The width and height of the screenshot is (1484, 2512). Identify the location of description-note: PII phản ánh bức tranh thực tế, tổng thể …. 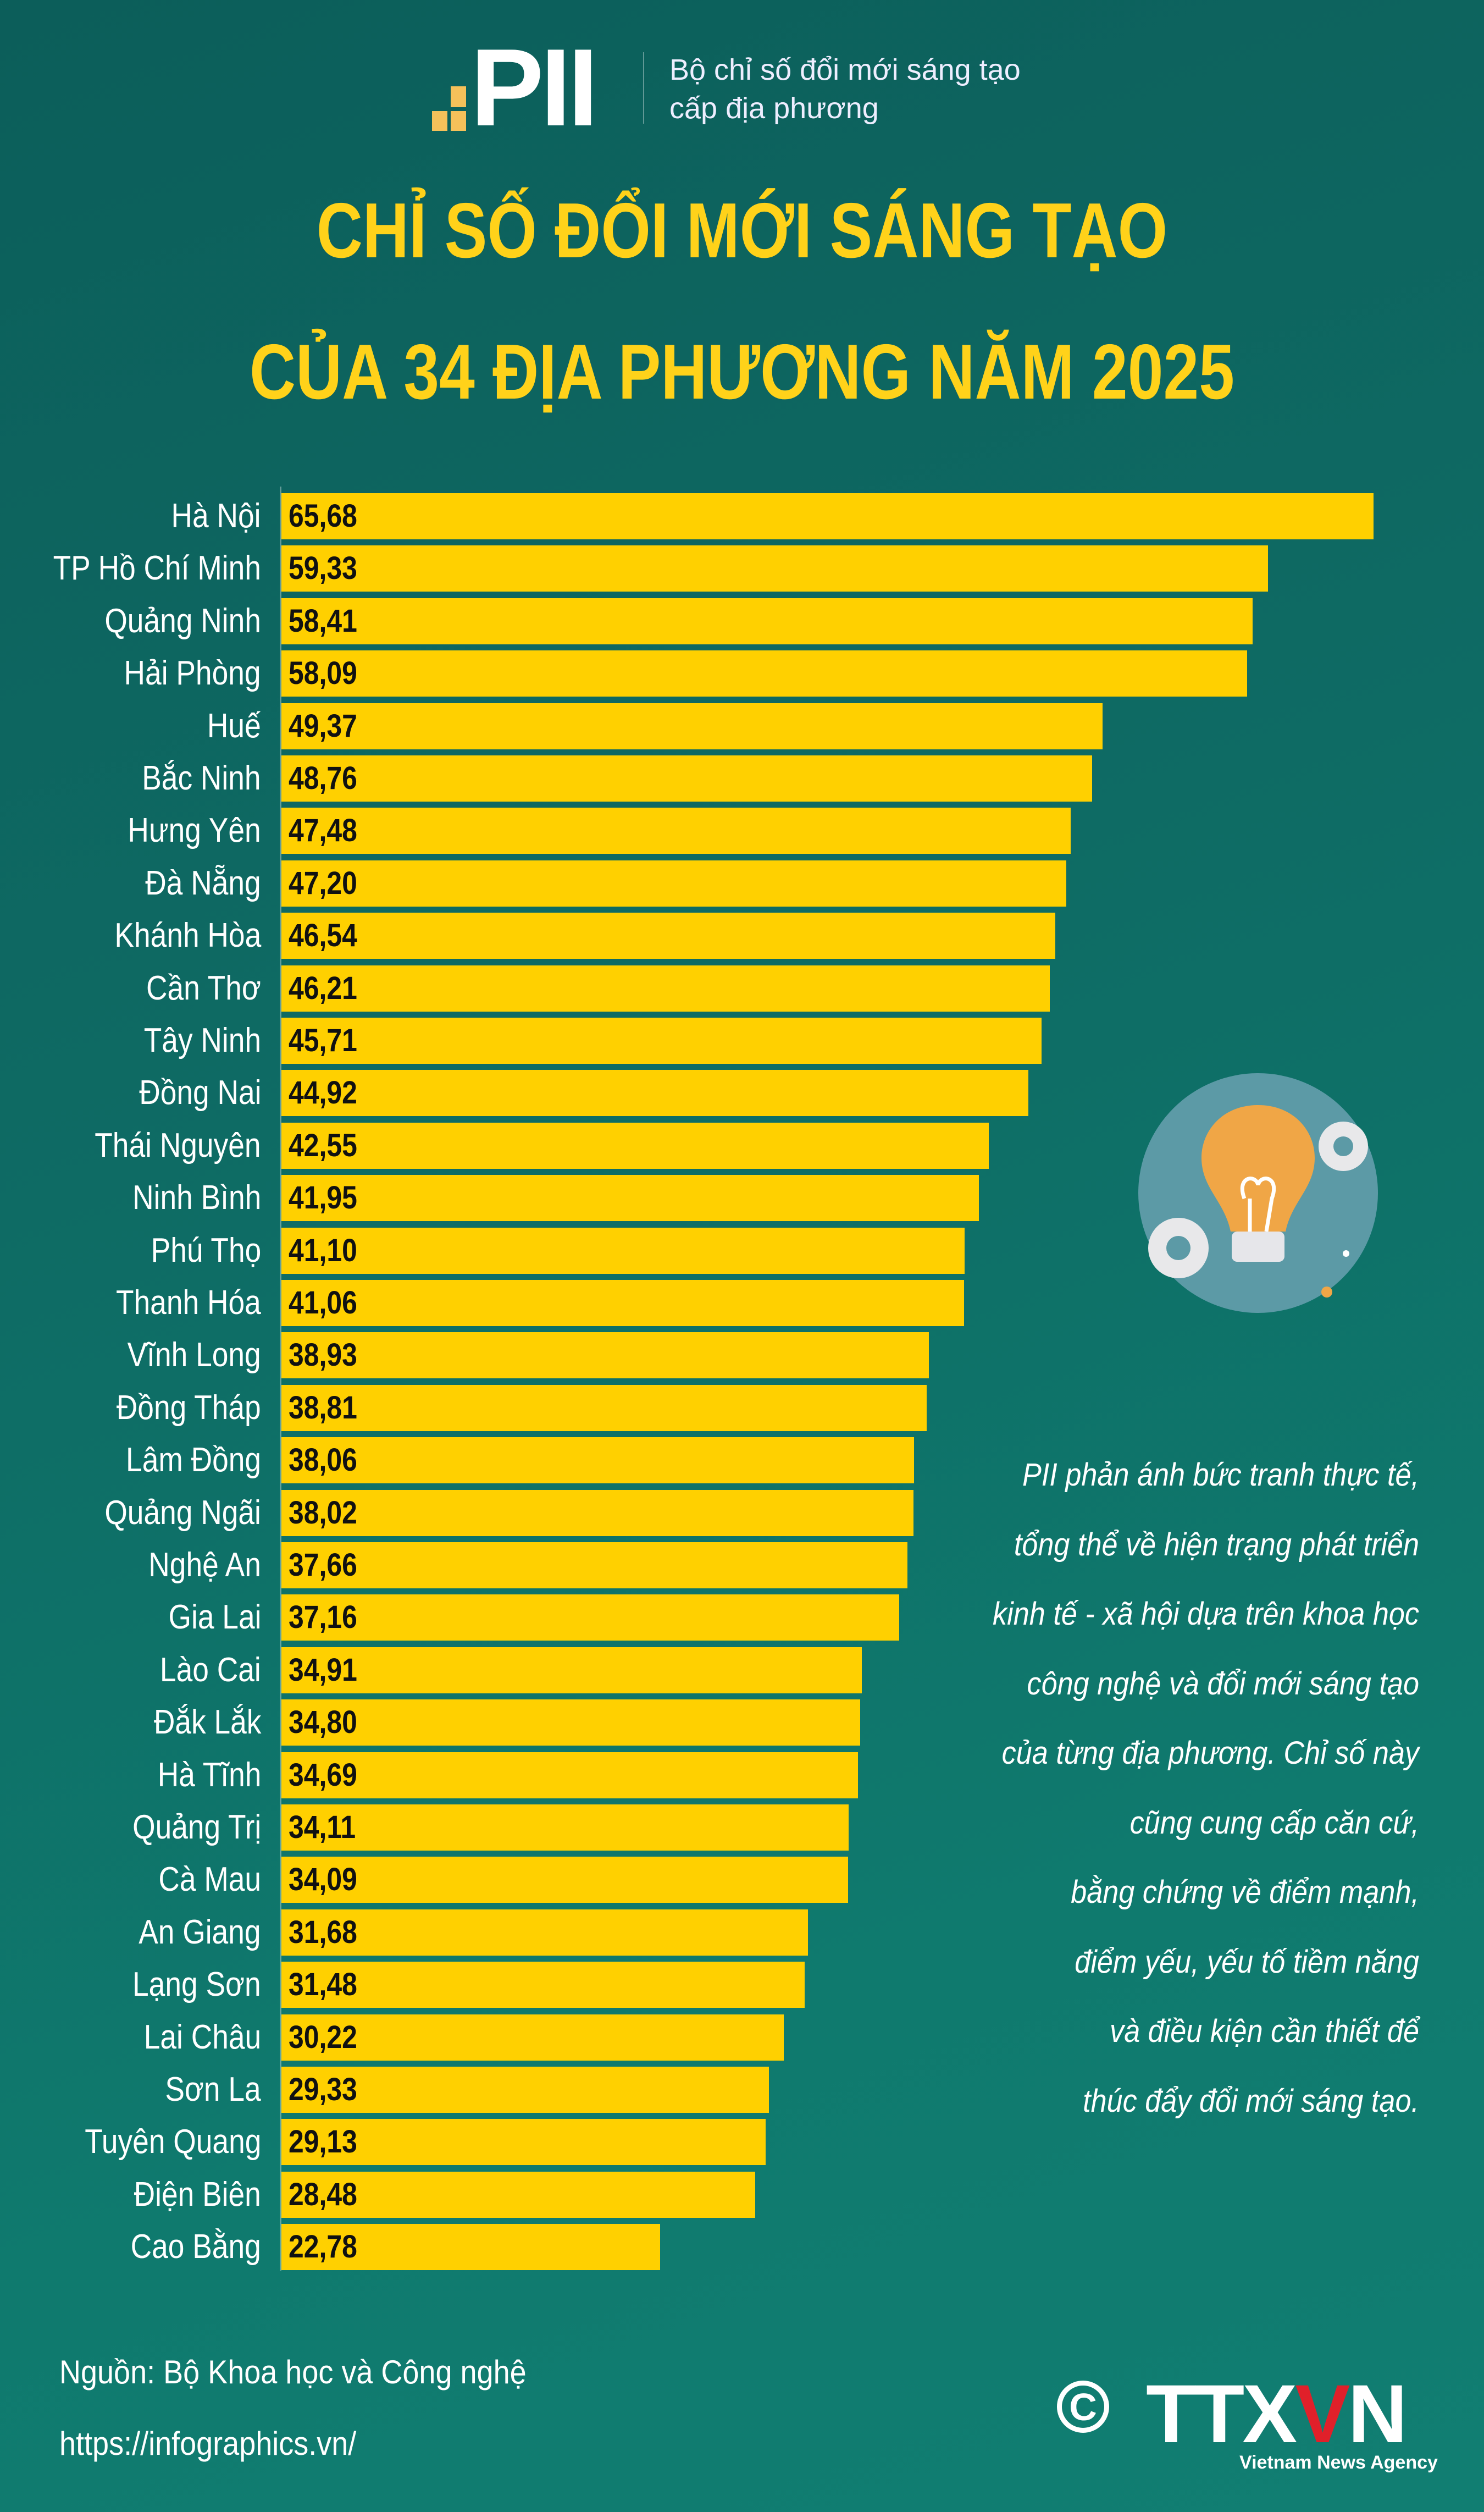
(1196, 1788).